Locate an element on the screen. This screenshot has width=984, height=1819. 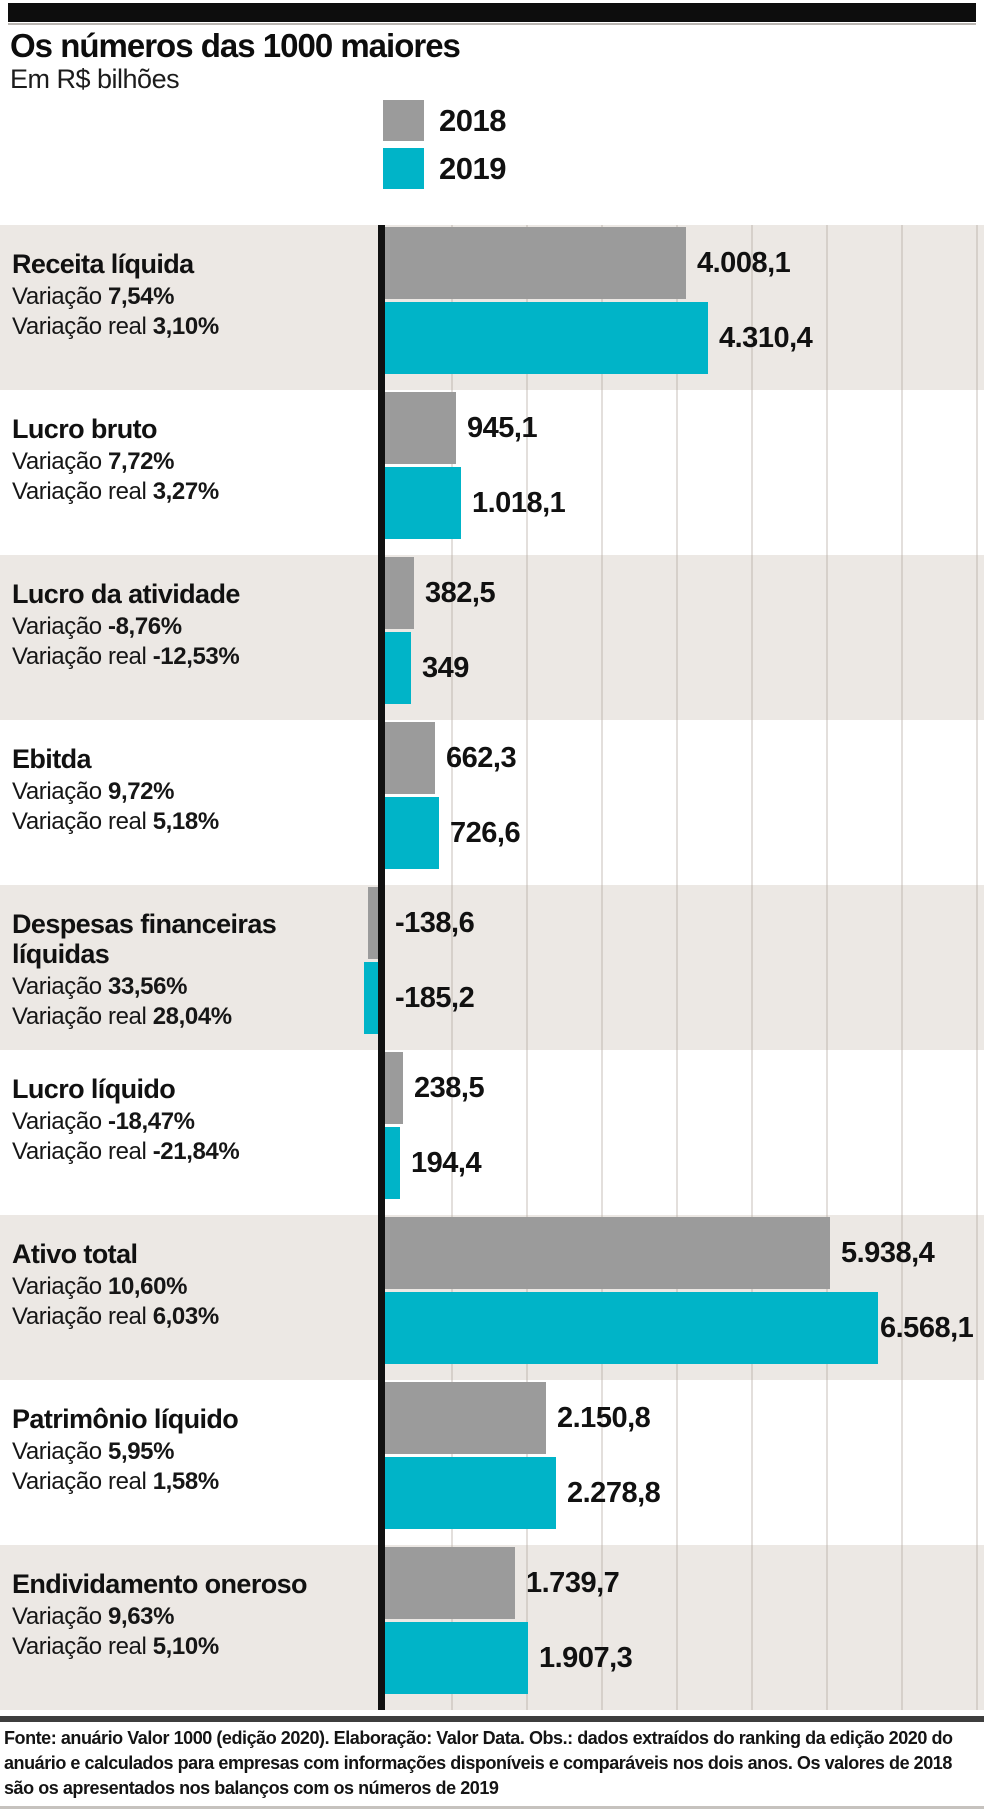
metric-name: Lucro líquido is located at coordinates (94, 1089).